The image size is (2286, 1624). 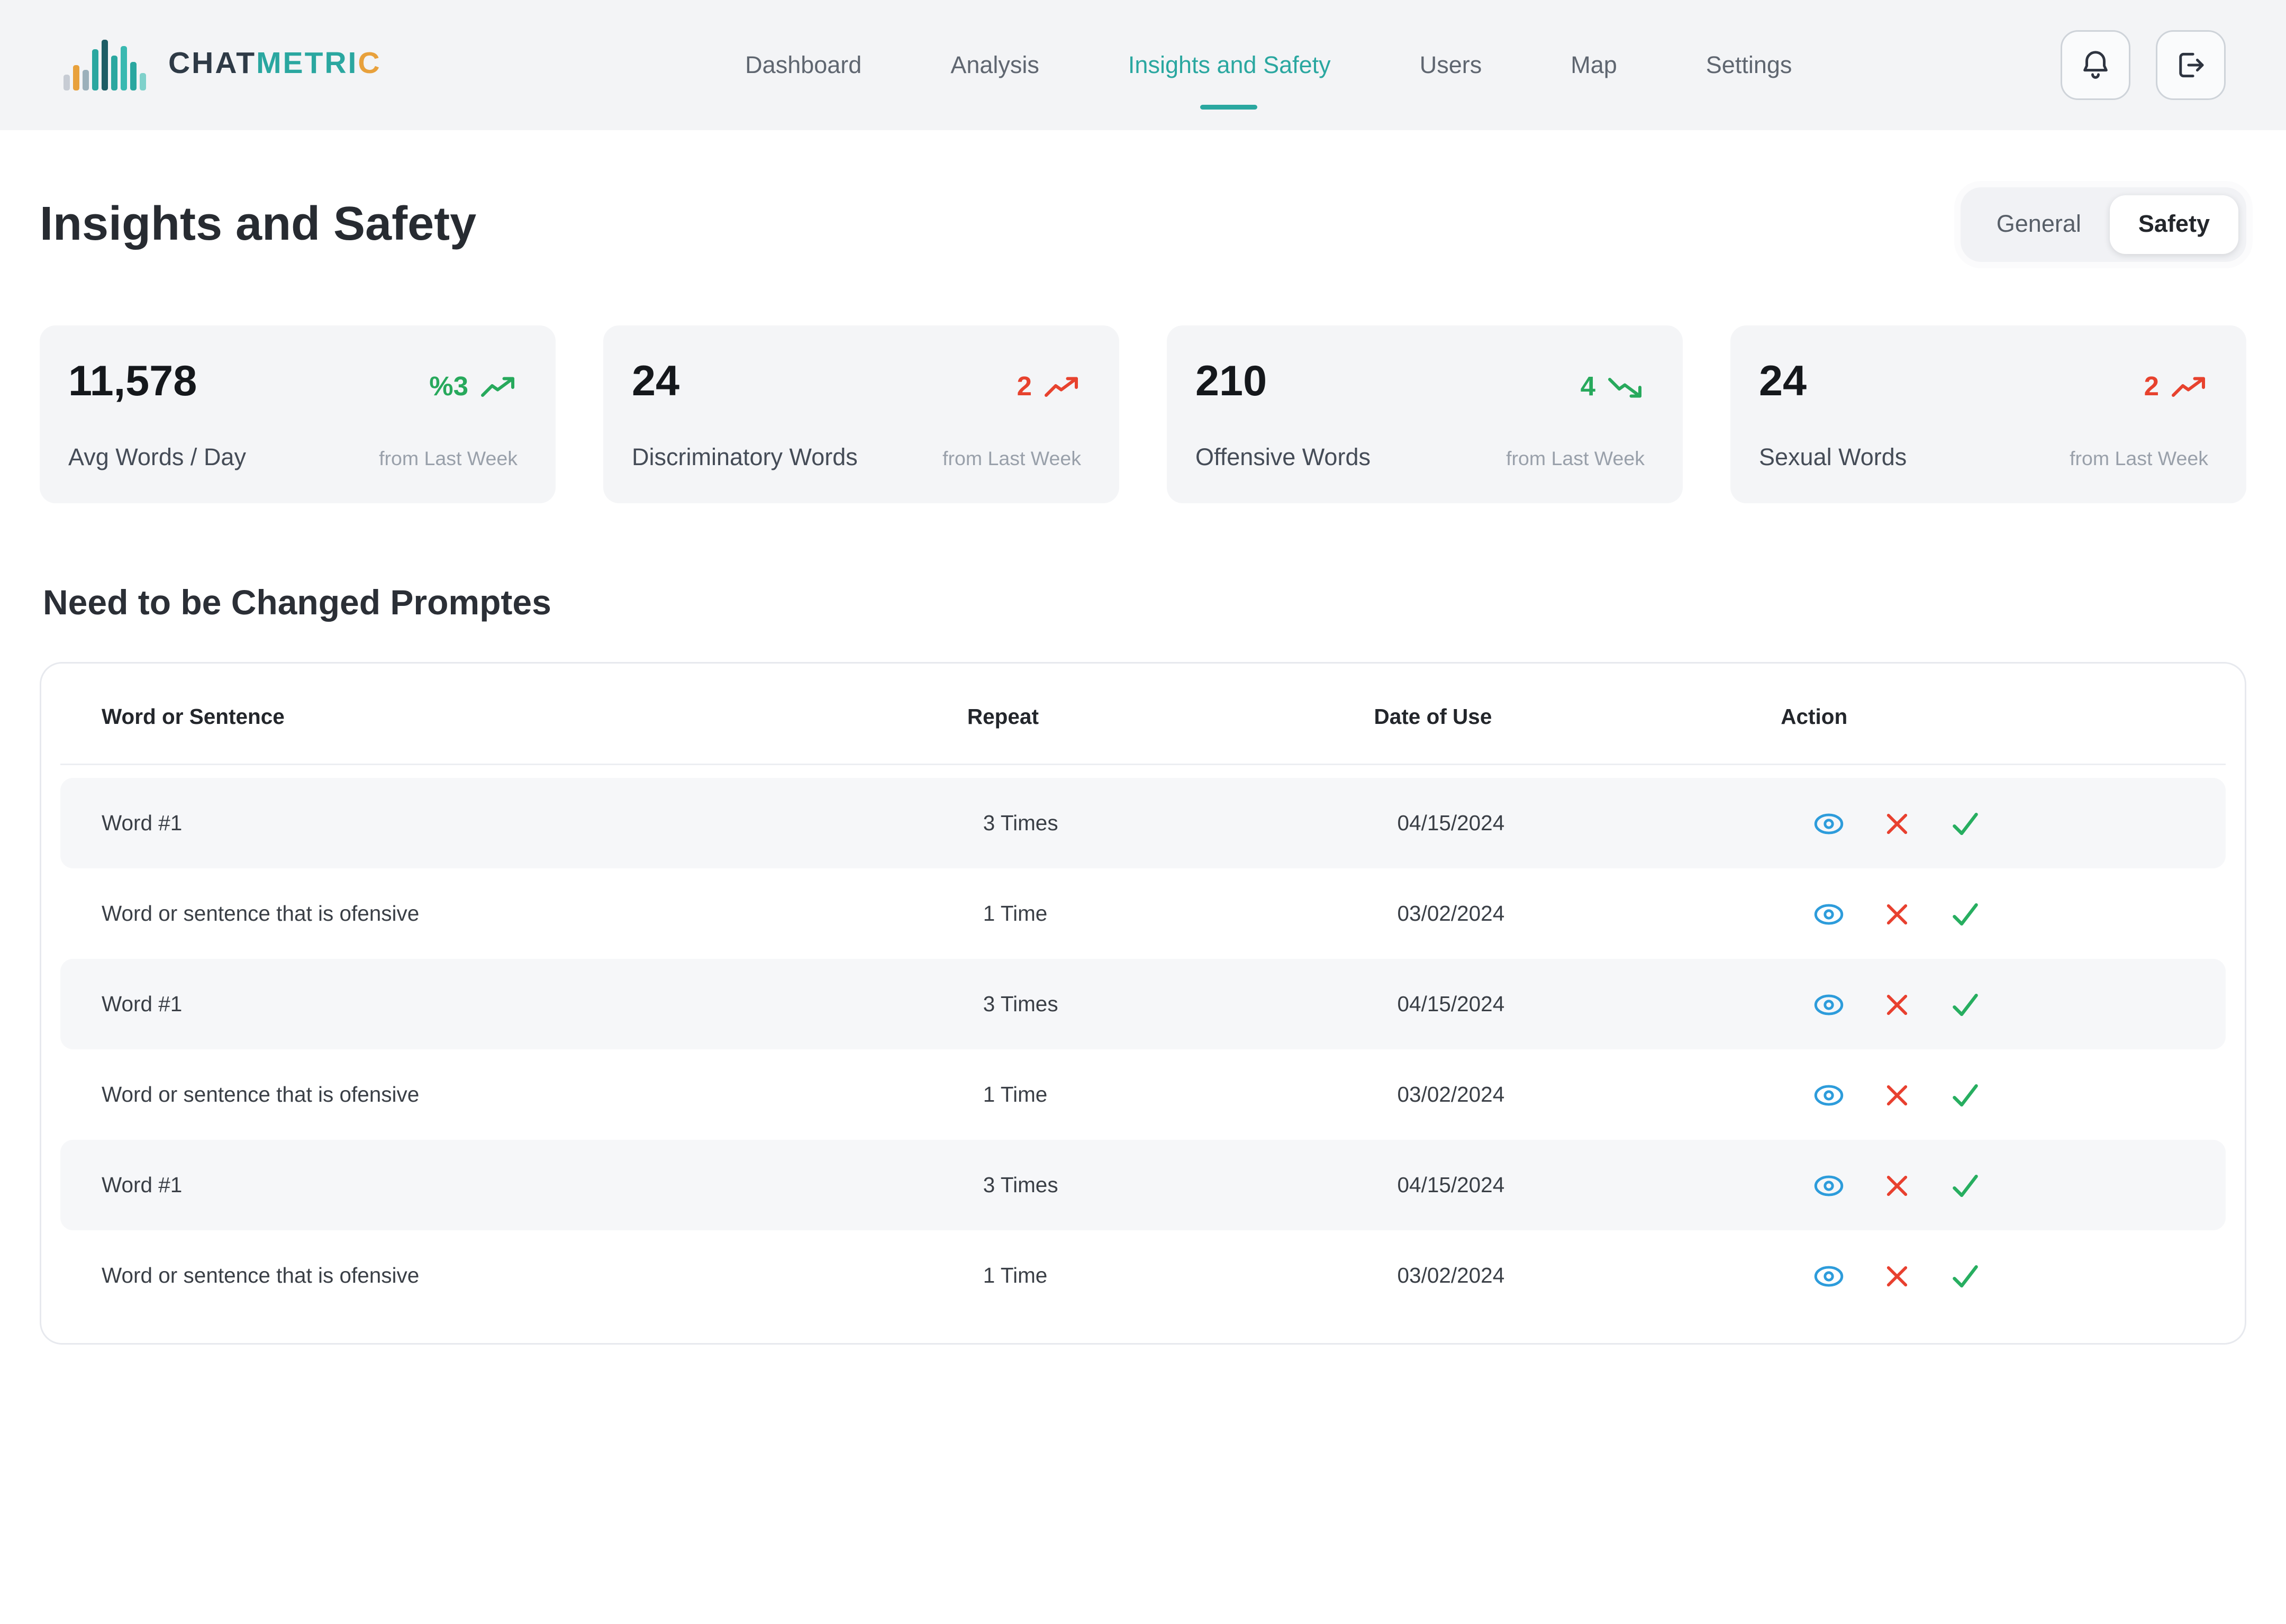 What do you see at coordinates (1814, 717) in the screenshot?
I see `column-header-action: Action` at bounding box center [1814, 717].